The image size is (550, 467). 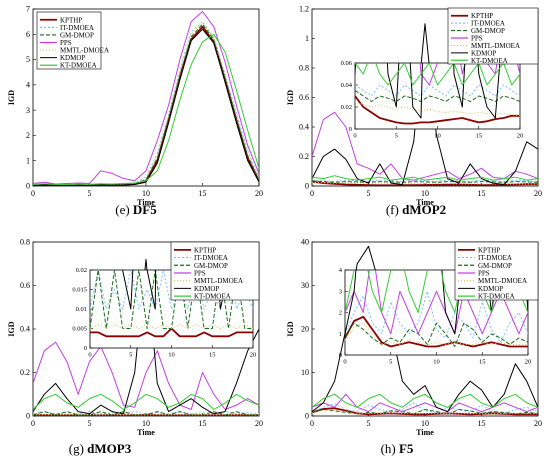 What do you see at coordinates (304, 9) in the screenshot?
I see `main-ytick-label: 1.2` at bounding box center [304, 9].